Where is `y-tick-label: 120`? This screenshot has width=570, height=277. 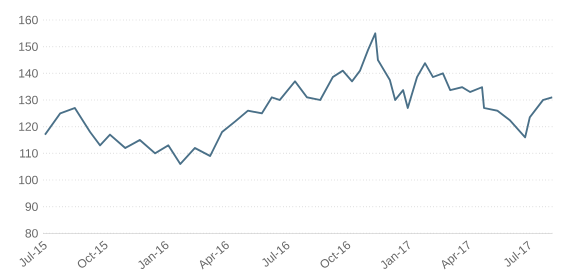
y-tick-label: 120 is located at coordinates (28, 126).